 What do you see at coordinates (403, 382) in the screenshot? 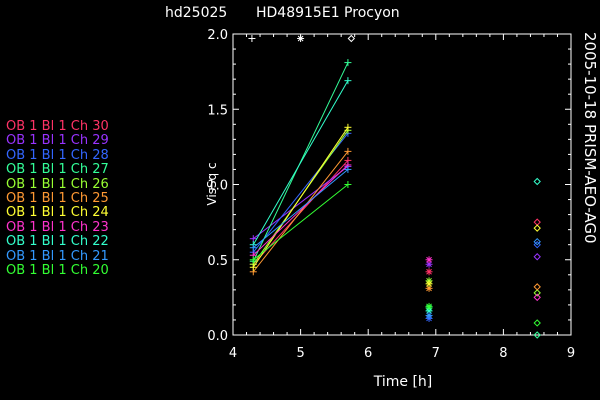
I see `x-axis-label: Time [h]` at bounding box center [403, 382].